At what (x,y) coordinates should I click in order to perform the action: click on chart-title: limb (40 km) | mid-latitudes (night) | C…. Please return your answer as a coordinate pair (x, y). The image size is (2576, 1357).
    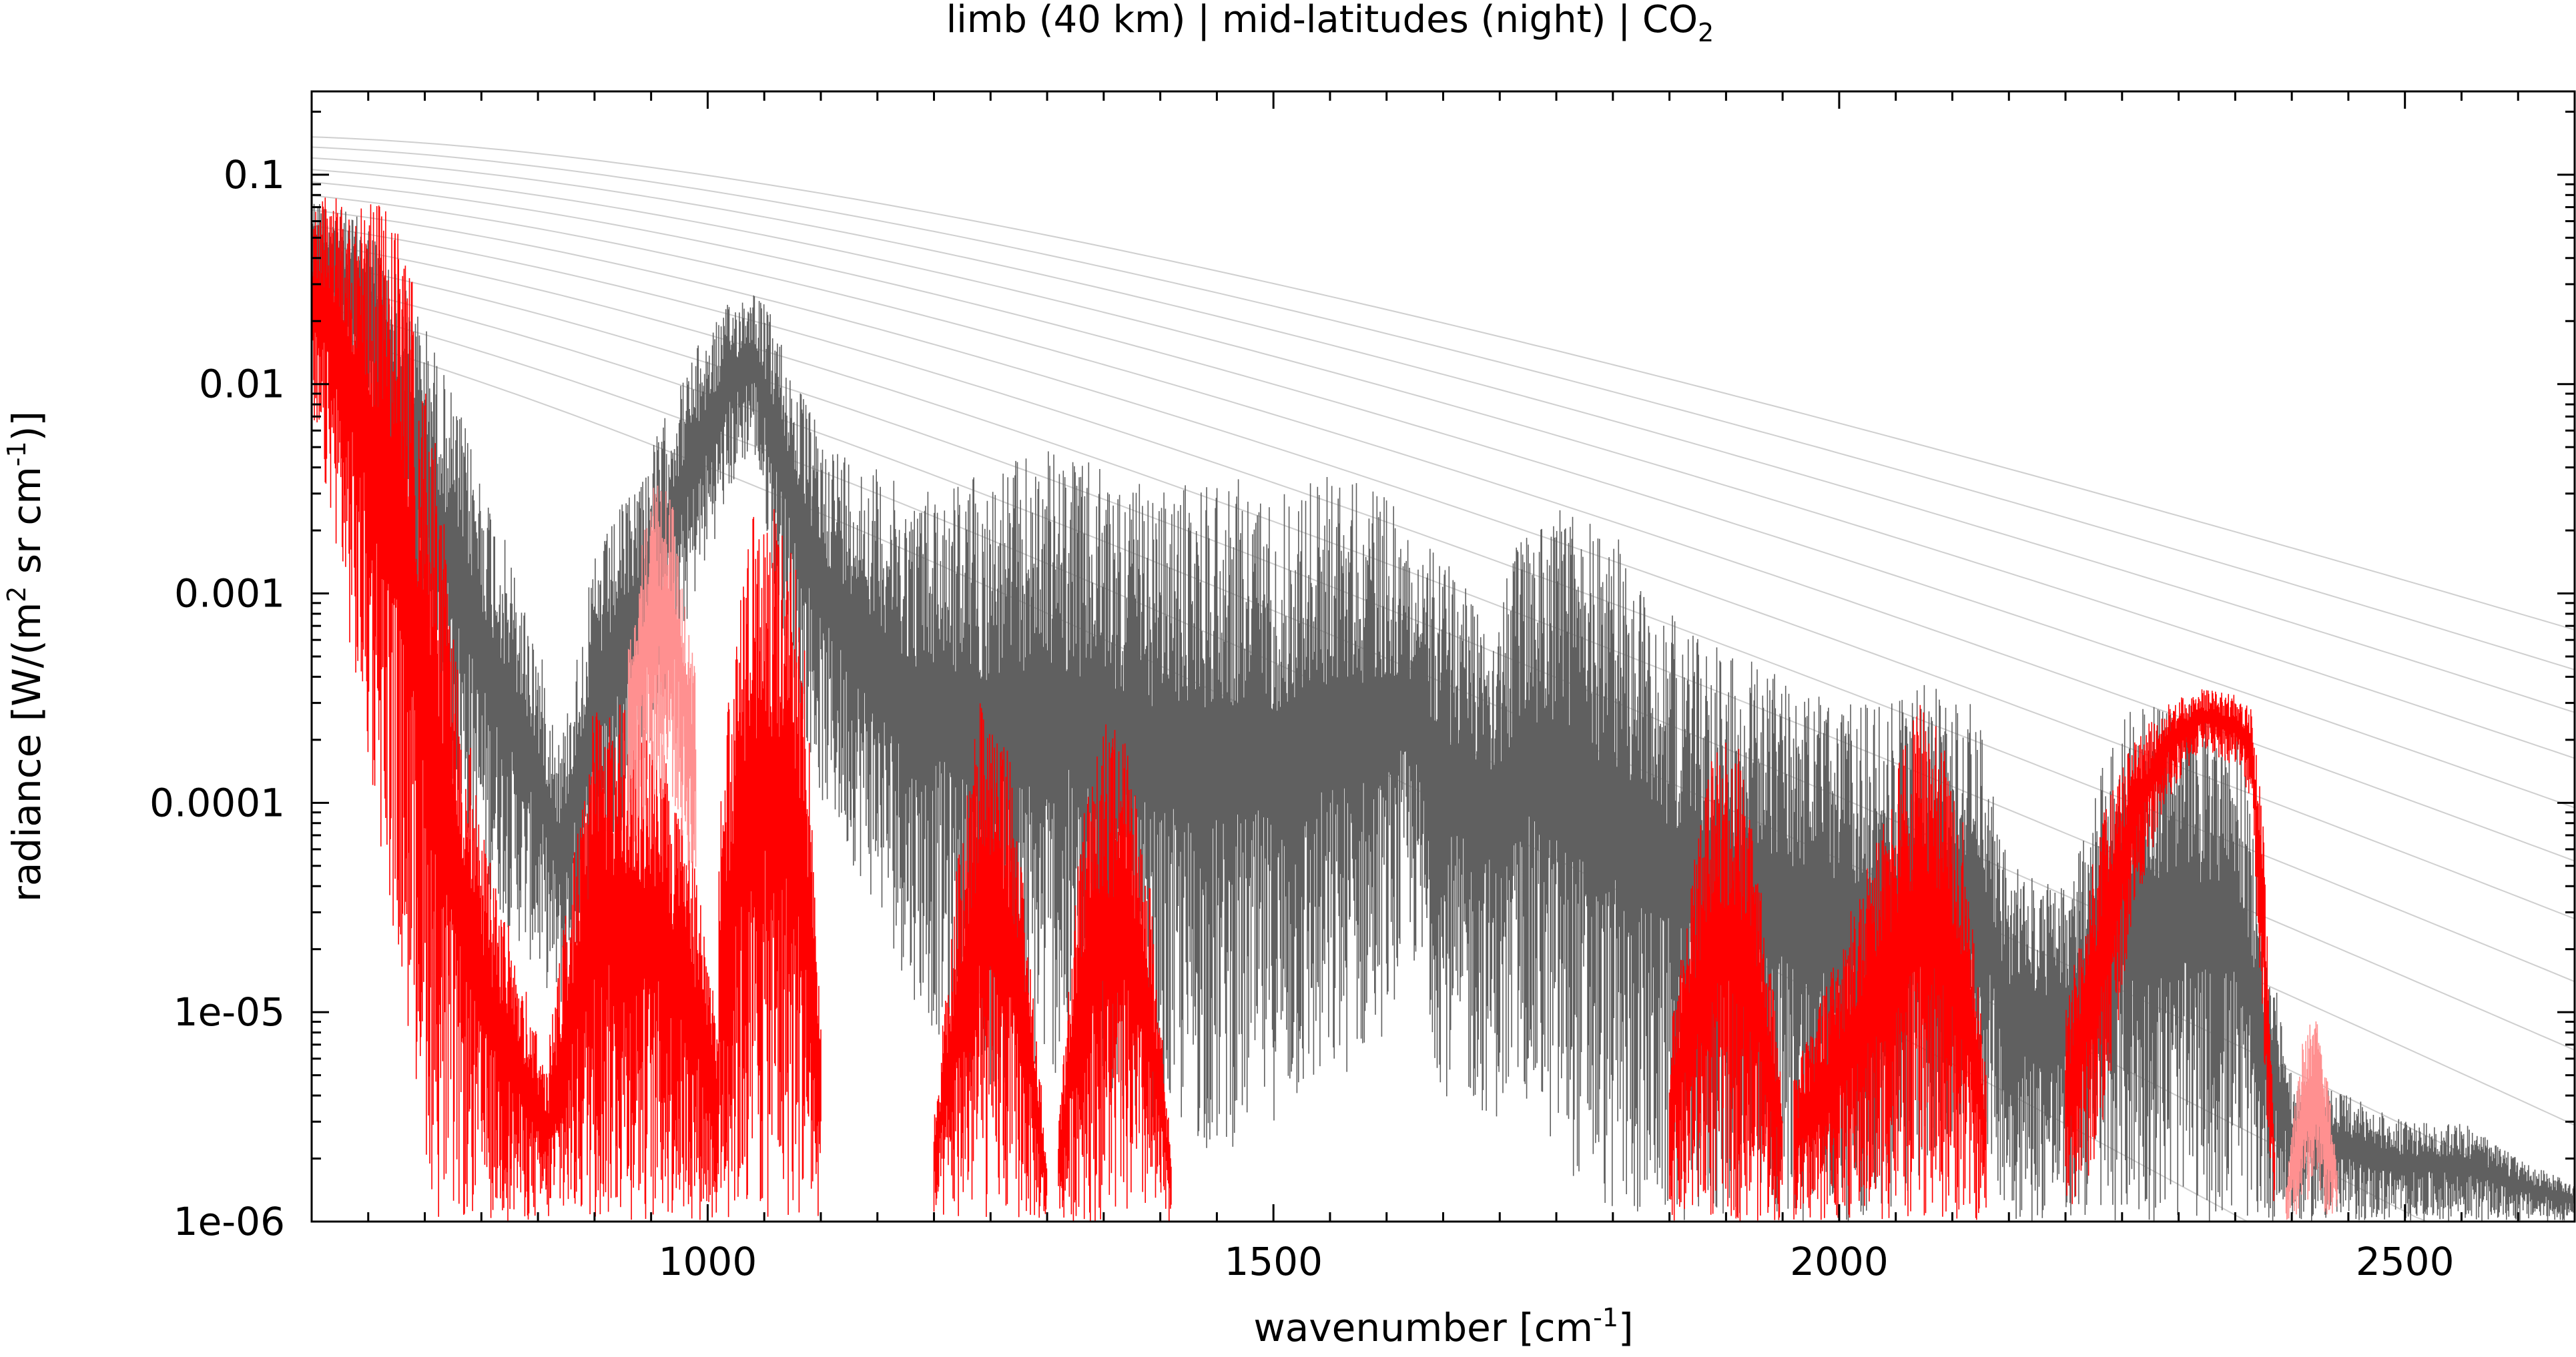
    Looking at the image, I should click on (1330, 23).